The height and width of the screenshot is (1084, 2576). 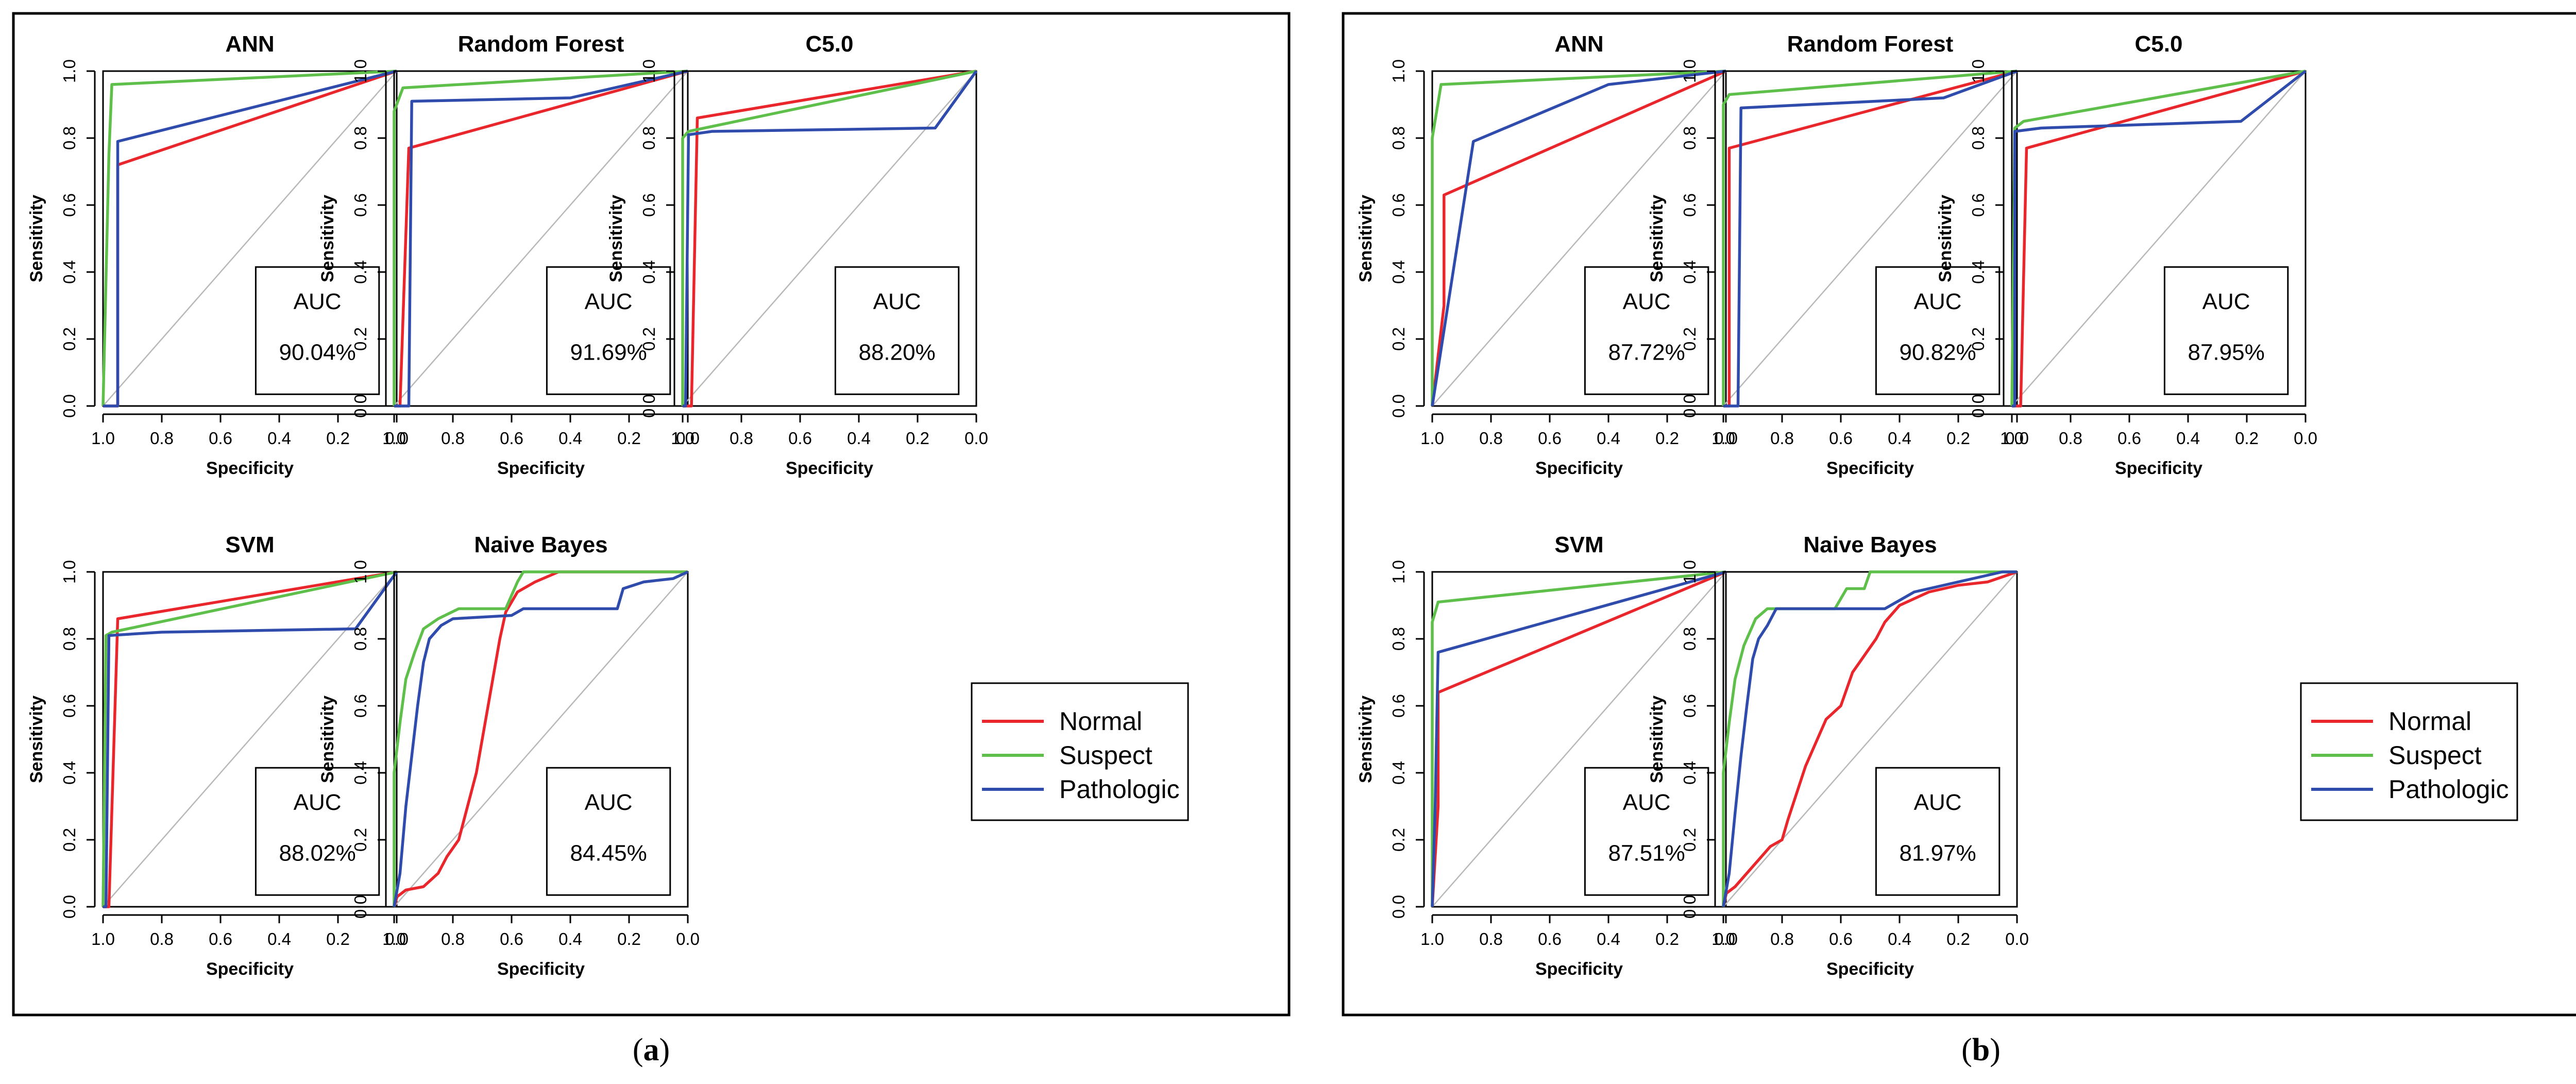 What do you see at coordinates (638, 1050) in the screenshot?
I see `caption-a-open: (` at bounding box center [638, 1050].